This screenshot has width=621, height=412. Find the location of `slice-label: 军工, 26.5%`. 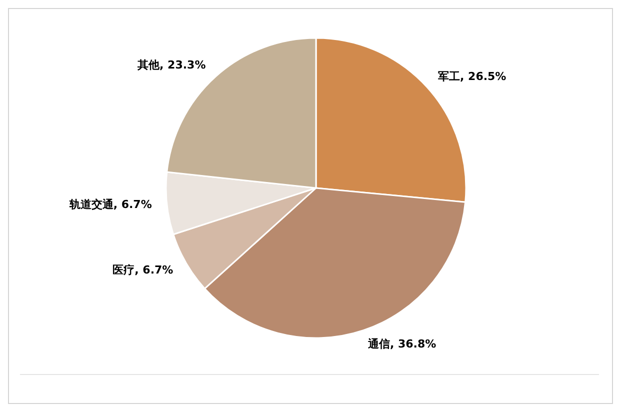

slice-label: 军工, 26.5% is located at coordinates (472, 76).